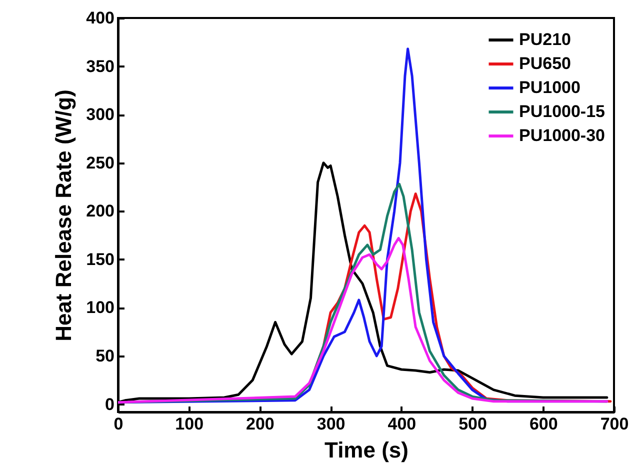  What do you see at coordinates (109, 404) in the screenshot?
I see `y-tick-label: 0` at bounding box center [109, 404].